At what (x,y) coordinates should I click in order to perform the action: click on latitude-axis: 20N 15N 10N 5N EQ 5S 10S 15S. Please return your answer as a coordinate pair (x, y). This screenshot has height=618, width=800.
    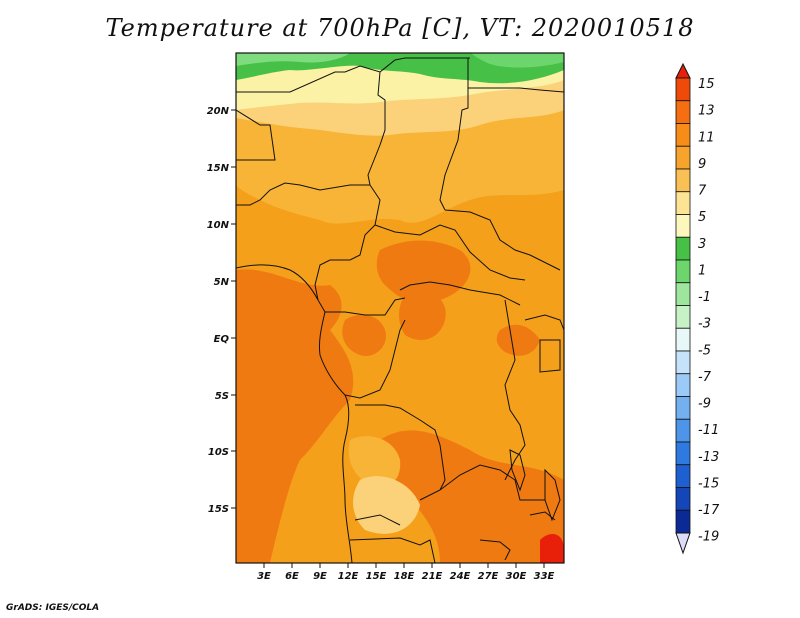
    Looking at the image, I should click on (221, 310).